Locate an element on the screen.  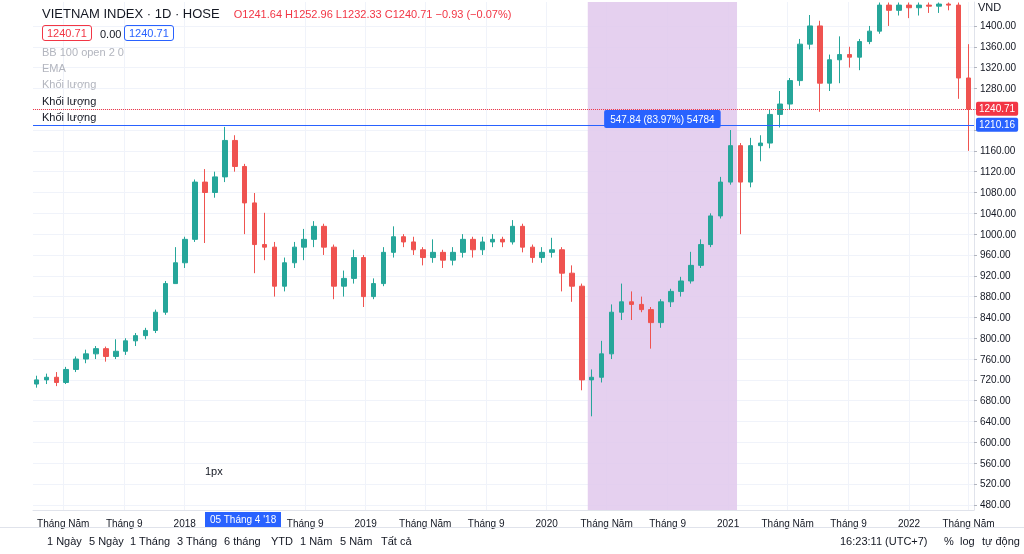
y-tick-label: 840.00 is located at coordinates (996, 317).